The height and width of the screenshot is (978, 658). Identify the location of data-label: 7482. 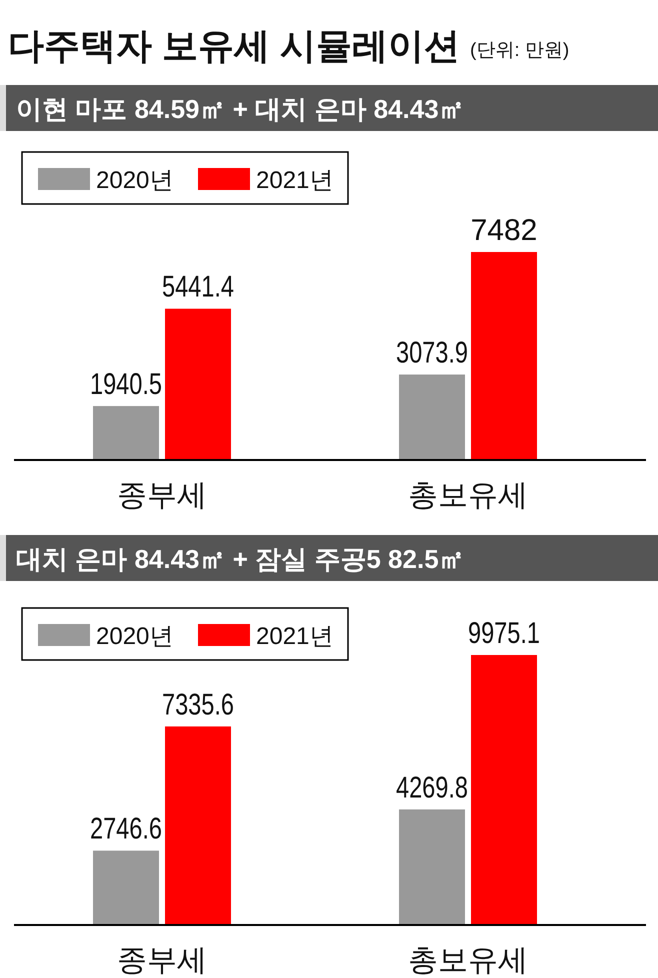
(504, 230).